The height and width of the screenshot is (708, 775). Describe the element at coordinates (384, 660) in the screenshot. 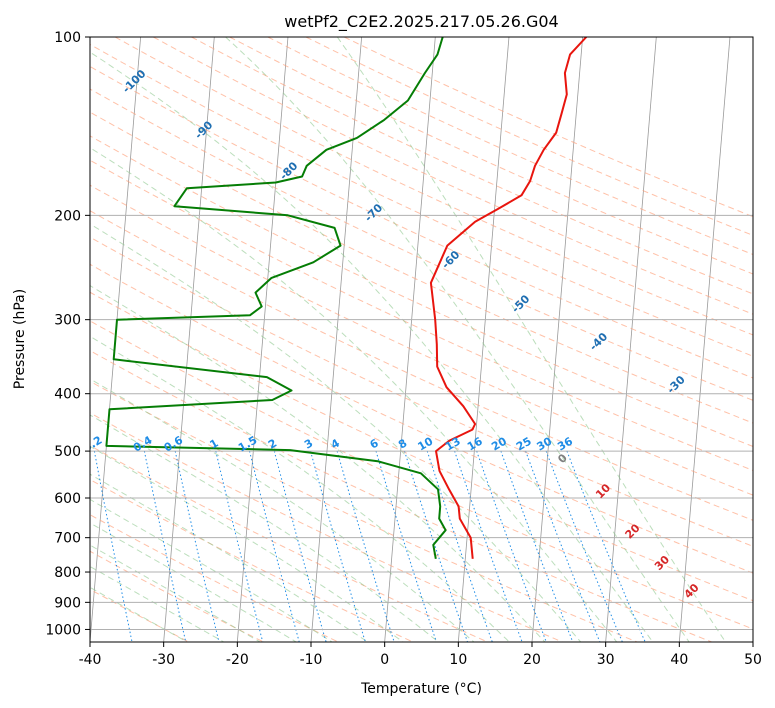

I see `x-tick-label: 0` at that location.